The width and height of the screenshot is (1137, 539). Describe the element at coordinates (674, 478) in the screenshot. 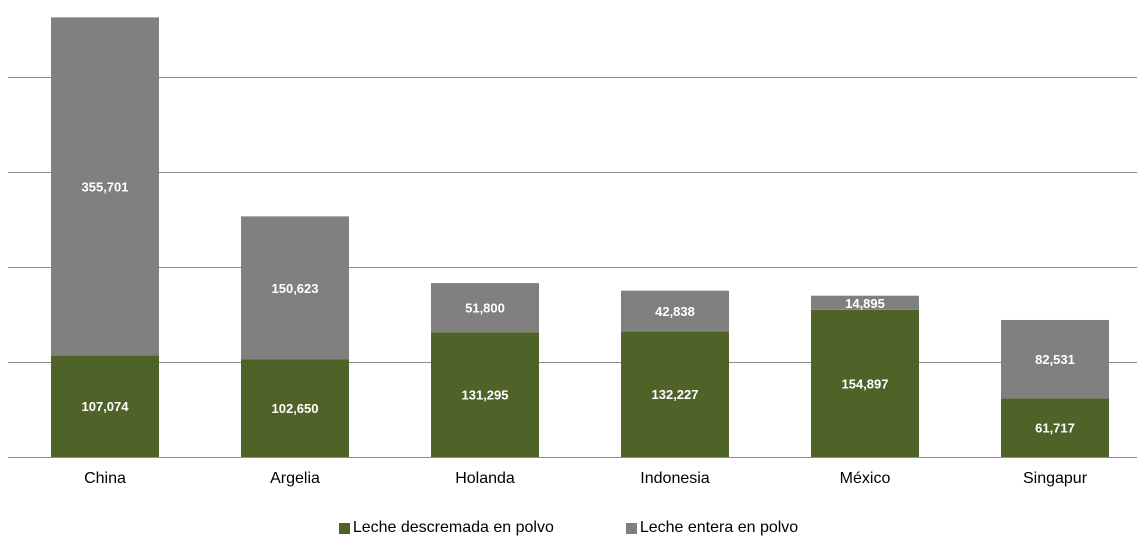

I see `x-tick-label-indonesia: Indonesia` at that location.